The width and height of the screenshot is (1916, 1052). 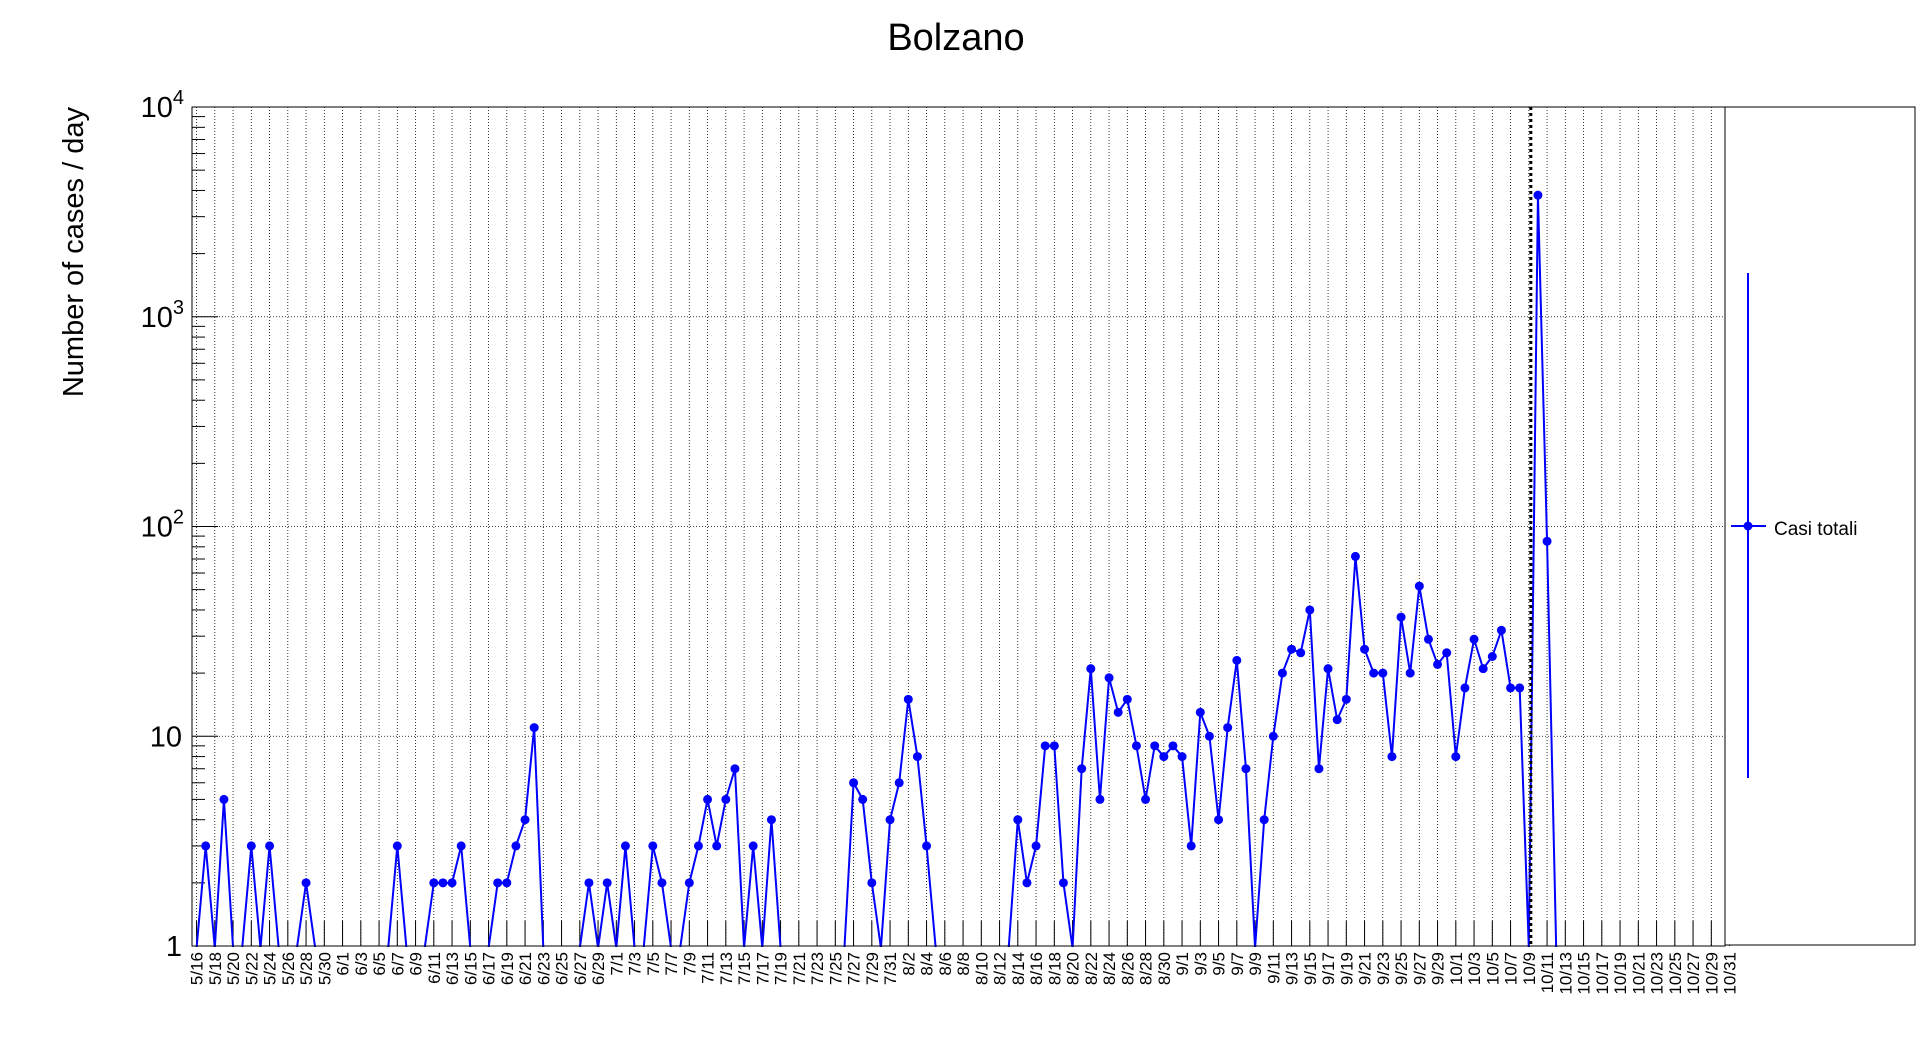 What do you see at coordinates (489, 968) in the screenshot?
I see `x-tick-label: 6/17` at bounding box center [489, 968].